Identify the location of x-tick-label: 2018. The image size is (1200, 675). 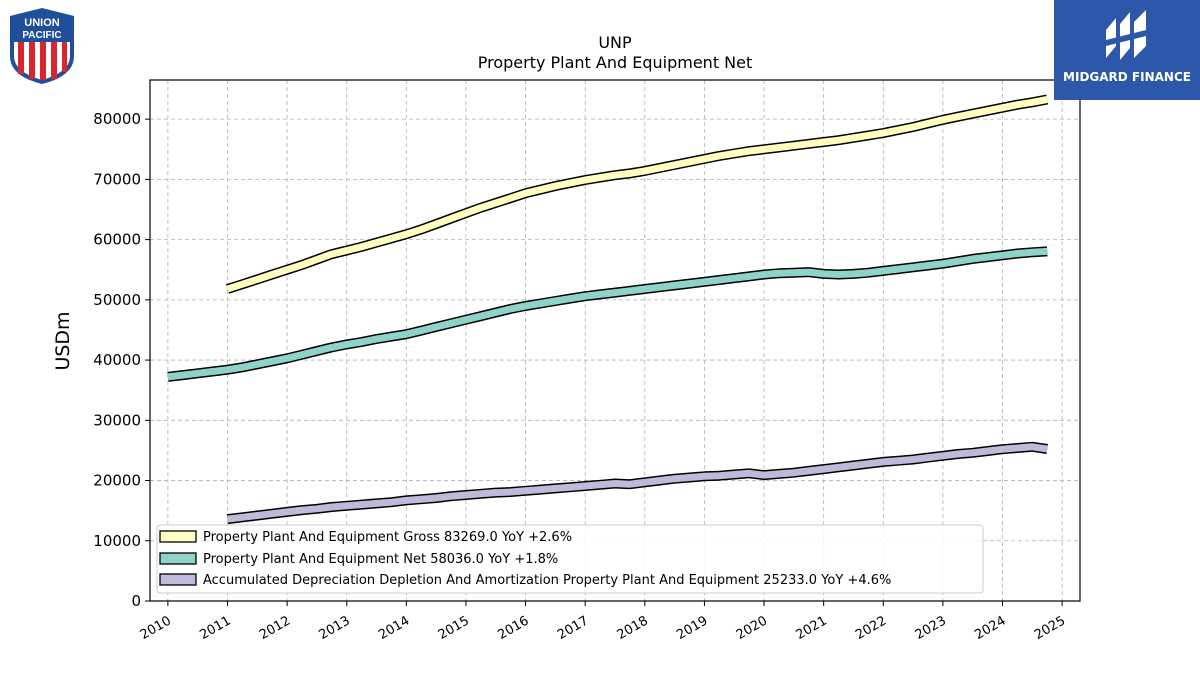
(633, 628).